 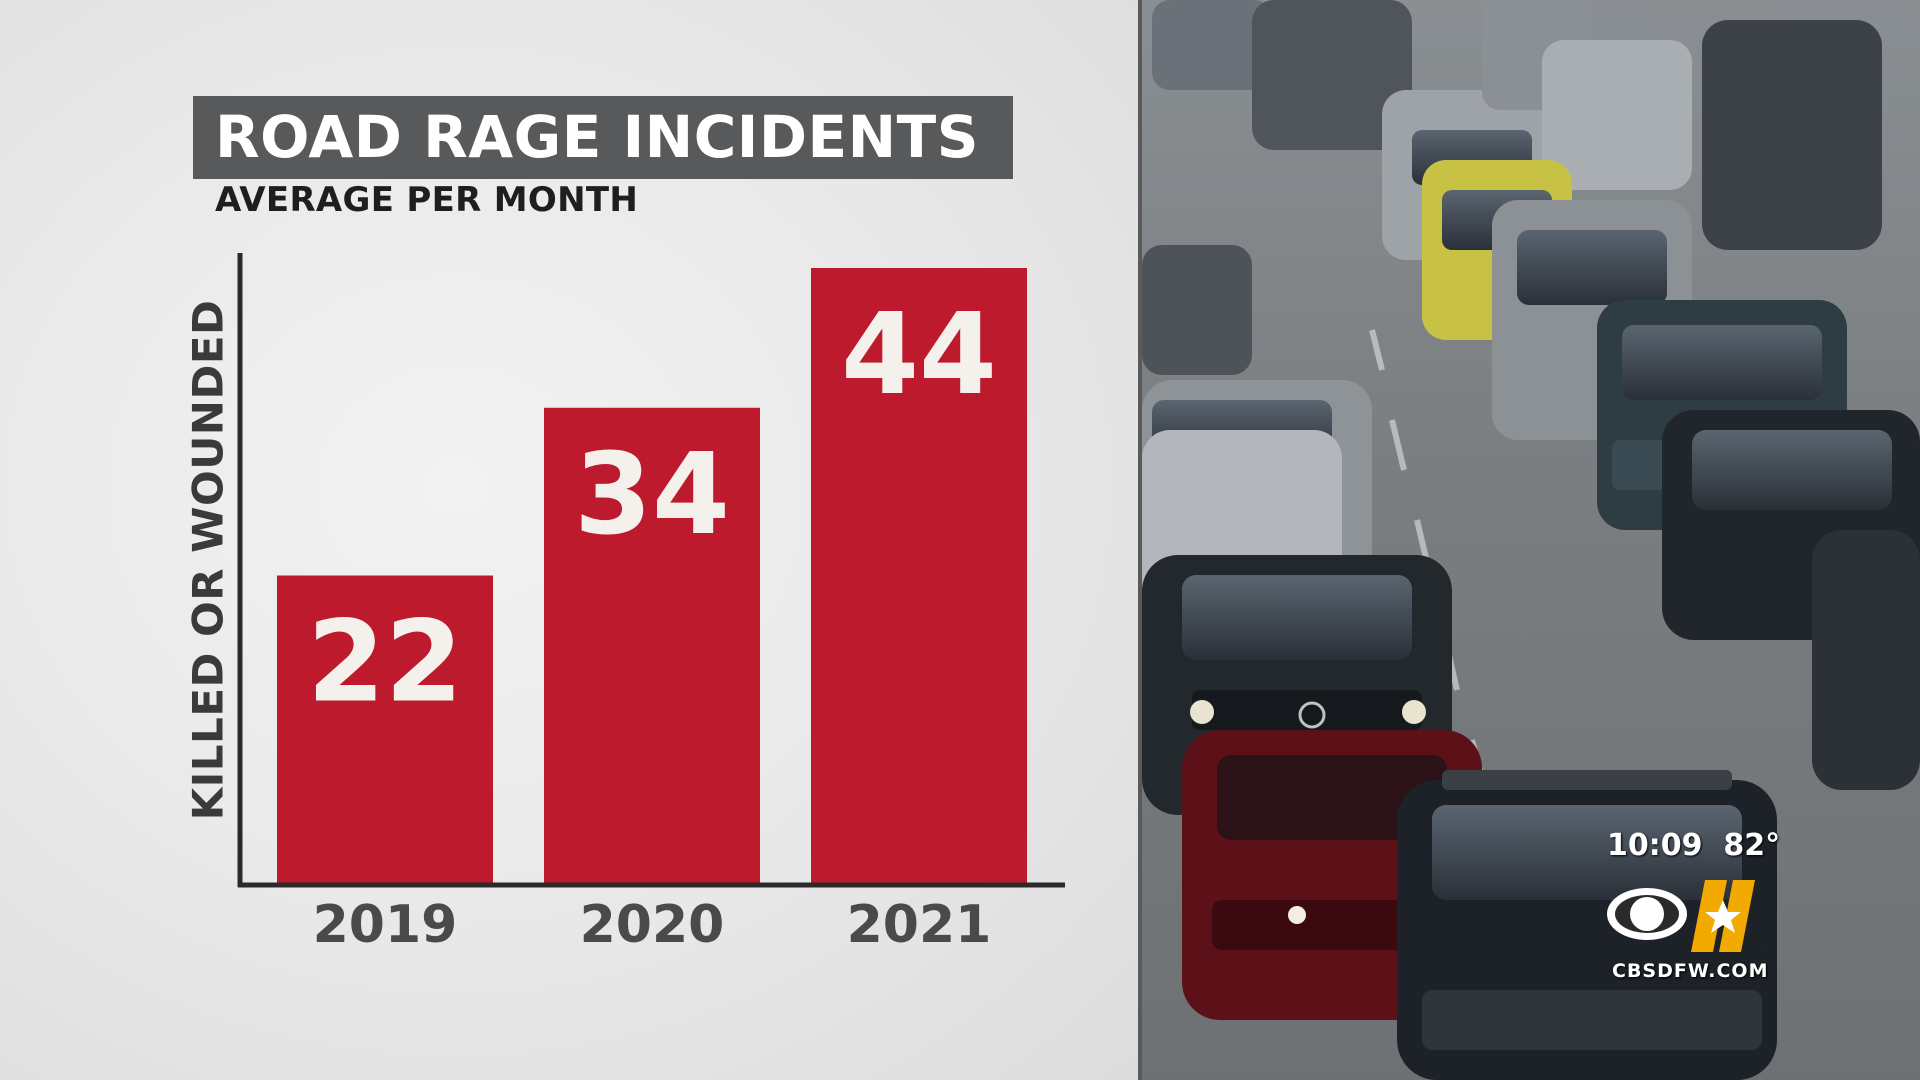 I want to click on chart-title-box: ROAD RAGE INCIDENTS, so click(x=603, y=137).